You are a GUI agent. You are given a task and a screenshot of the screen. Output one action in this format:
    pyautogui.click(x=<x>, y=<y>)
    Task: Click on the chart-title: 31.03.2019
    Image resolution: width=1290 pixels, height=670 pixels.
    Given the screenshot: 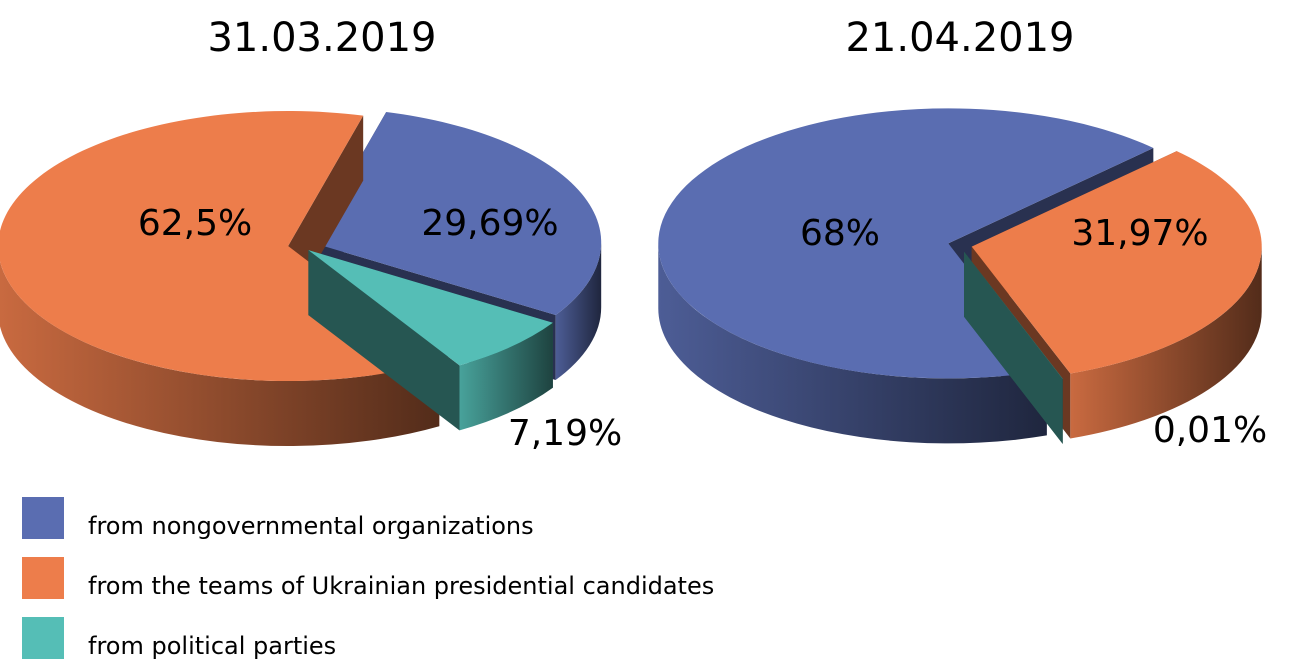 What is the action you would take?
    pyautogui.click(x=321, y=38)
    